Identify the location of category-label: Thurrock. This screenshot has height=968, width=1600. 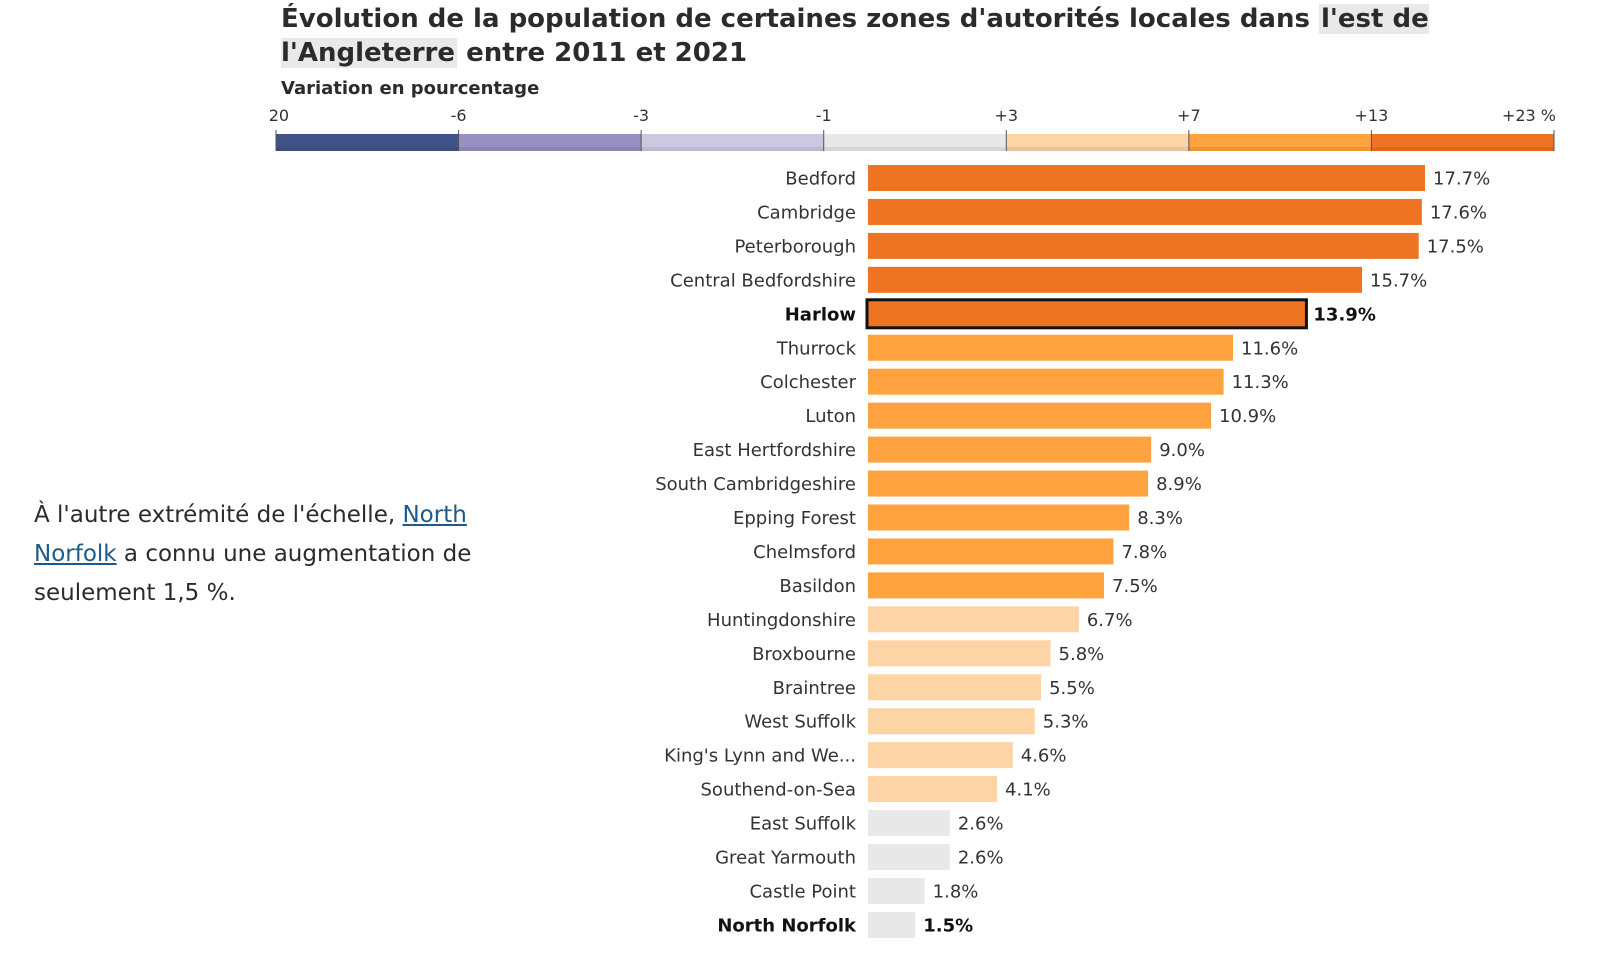
(816, 348).